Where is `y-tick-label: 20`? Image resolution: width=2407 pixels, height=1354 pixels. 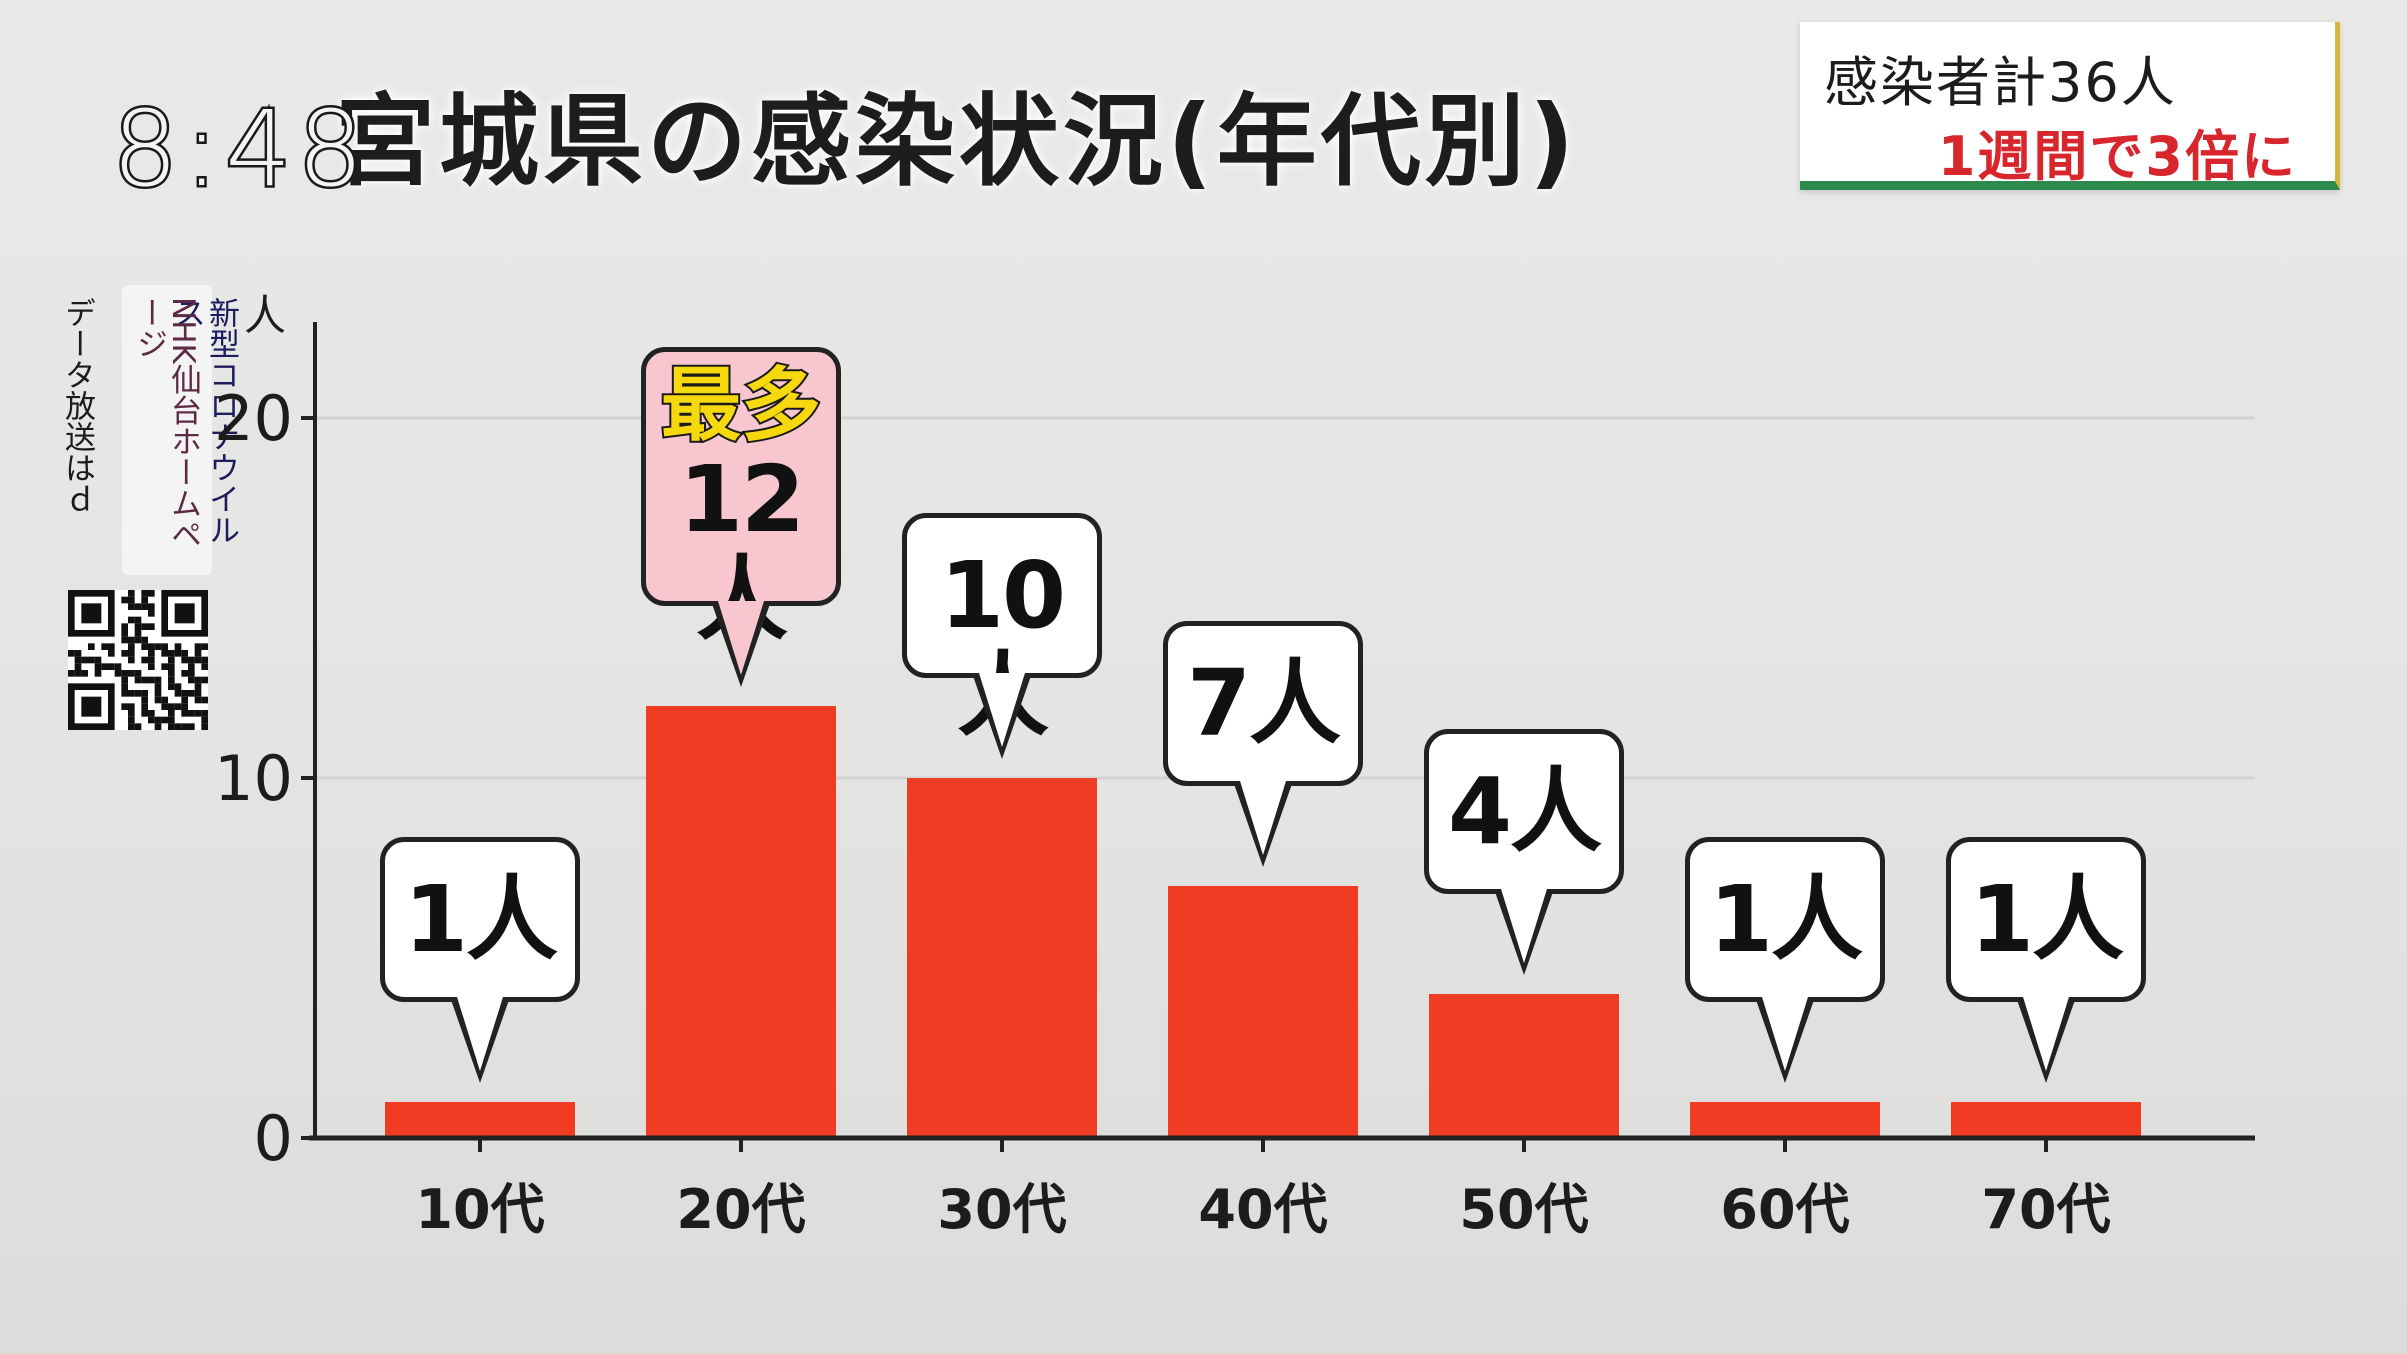 y-tick-label: 20 is located at coordinates (253, 418).